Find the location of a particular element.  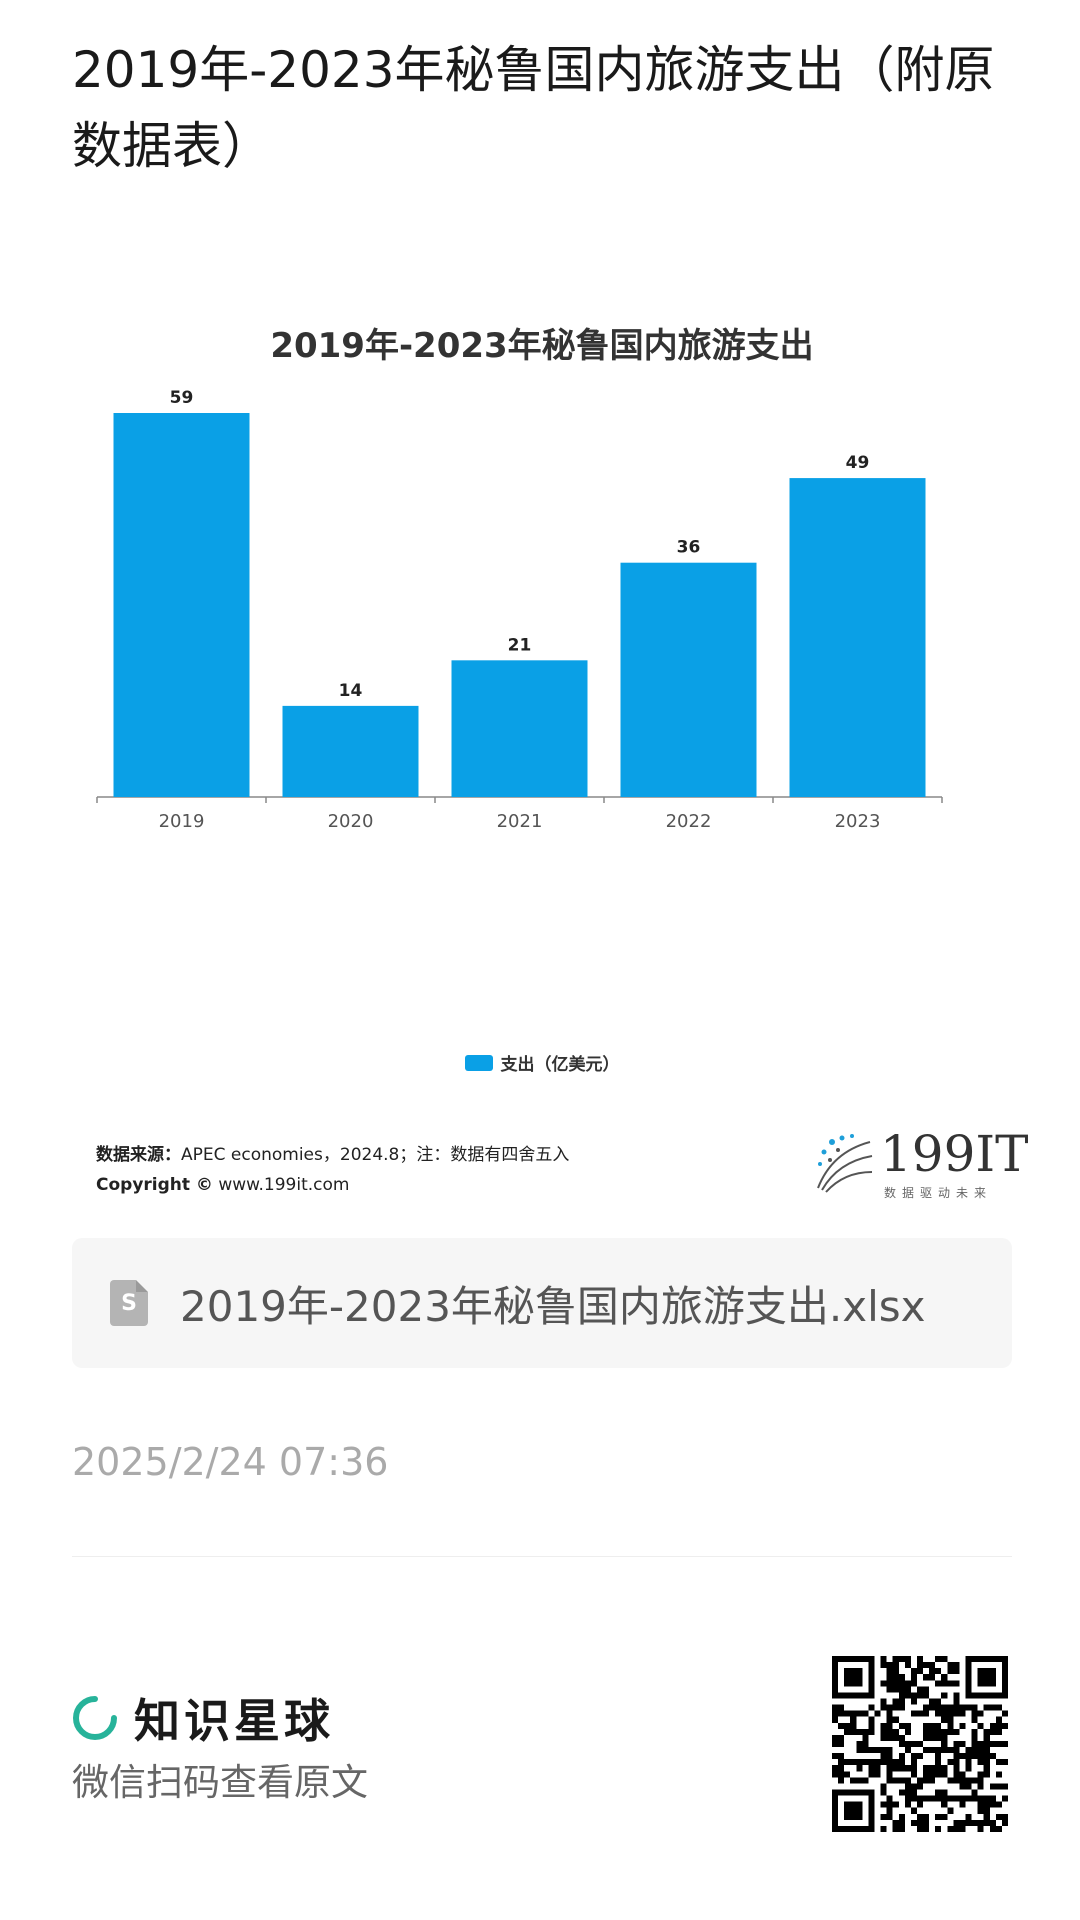

chart-title: 2019年-2023年秘鲁国内旅游支出 is located at coordinates (542, 346).